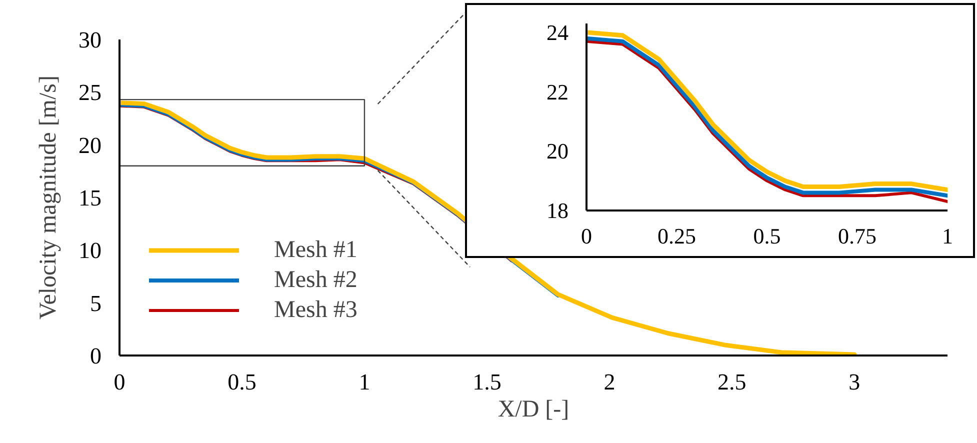 The height and width of the screenshot is (443, 977). What do you see at coordinates (316, 280) in the screenshot?
I see `legend-label: Mesh #2` at bounding box center [316, 280].